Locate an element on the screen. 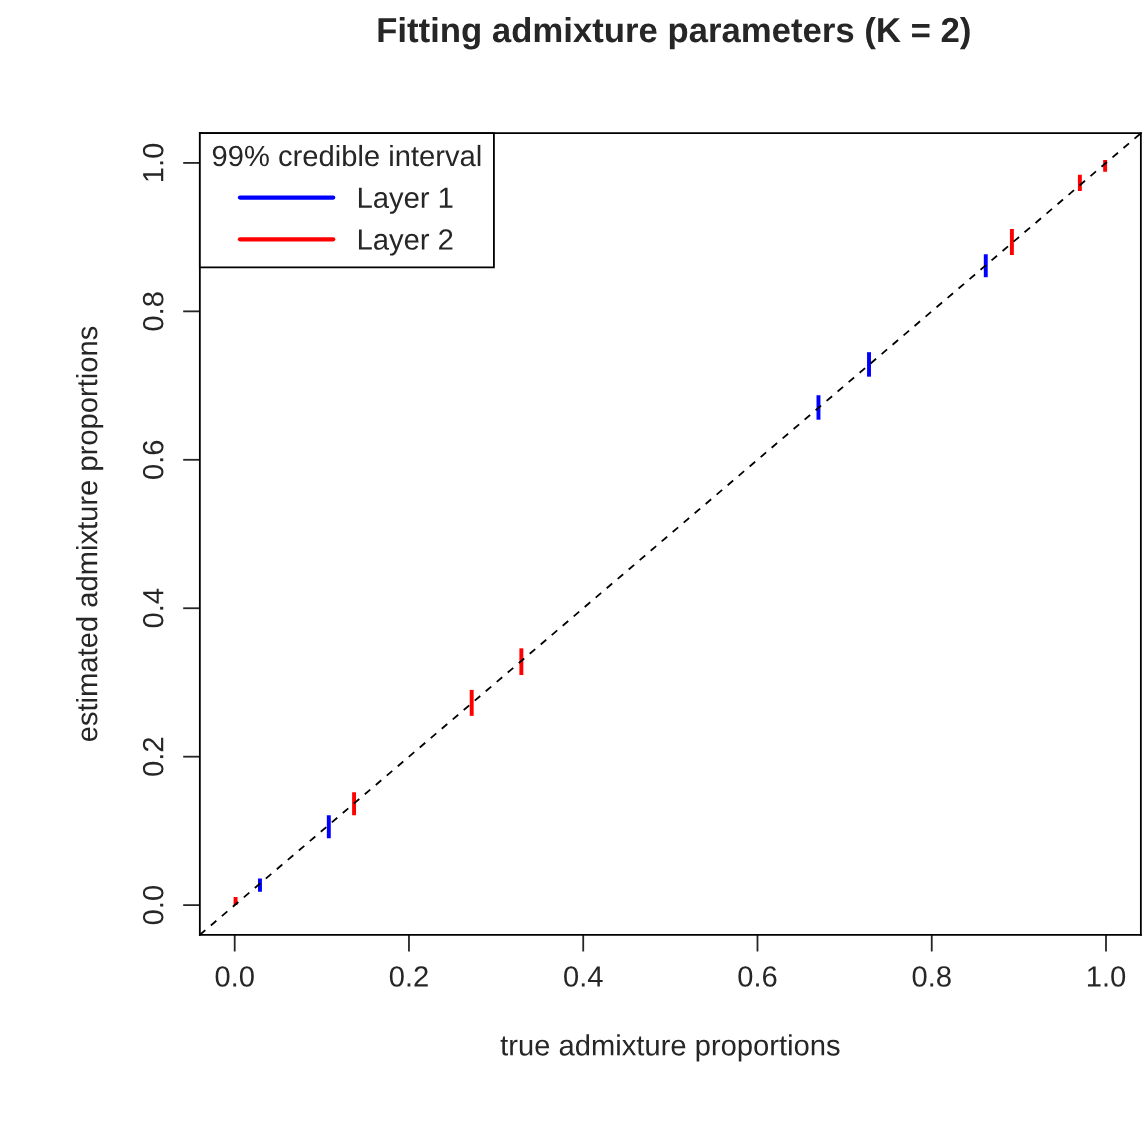  y-axis-title: estimated admixture proportions is located at coordinates (90, 534).